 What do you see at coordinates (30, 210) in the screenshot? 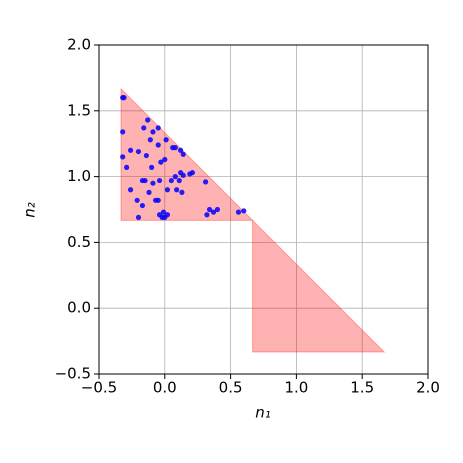
I see `y-axis-label: n₂` at bounding box center [30, 210].